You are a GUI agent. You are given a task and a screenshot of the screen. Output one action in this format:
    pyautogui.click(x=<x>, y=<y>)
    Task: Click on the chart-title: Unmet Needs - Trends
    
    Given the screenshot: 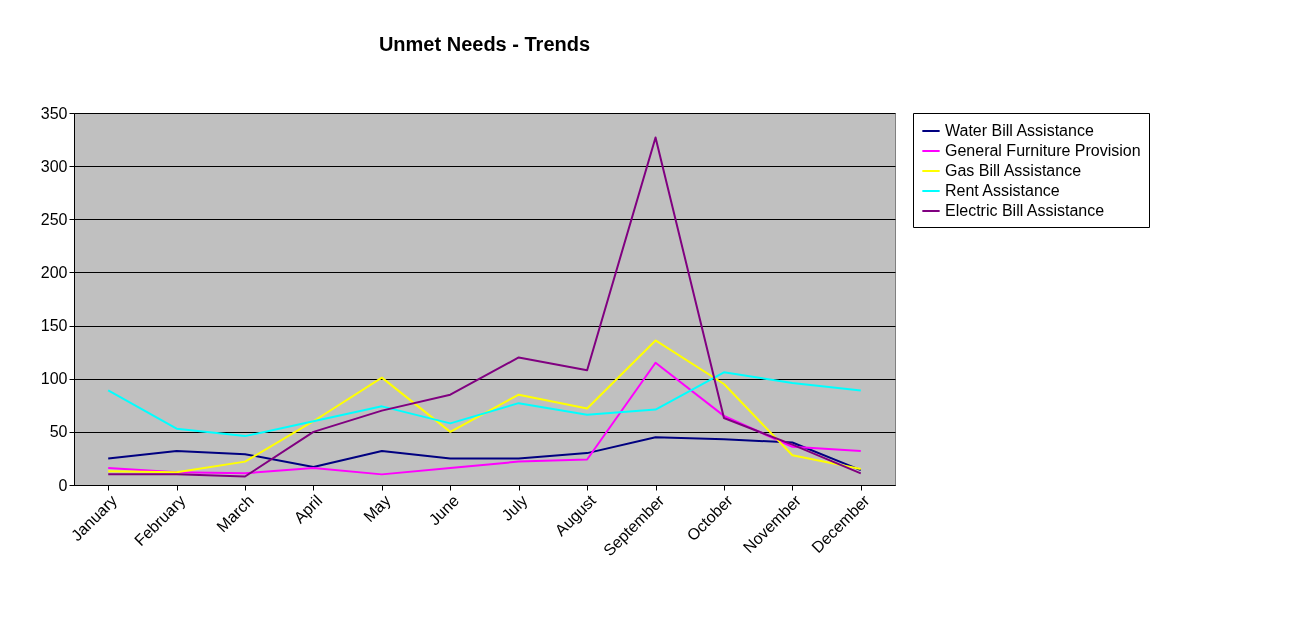 What is the action you would take?
    pyautogui.click(x=484, y=44)
    